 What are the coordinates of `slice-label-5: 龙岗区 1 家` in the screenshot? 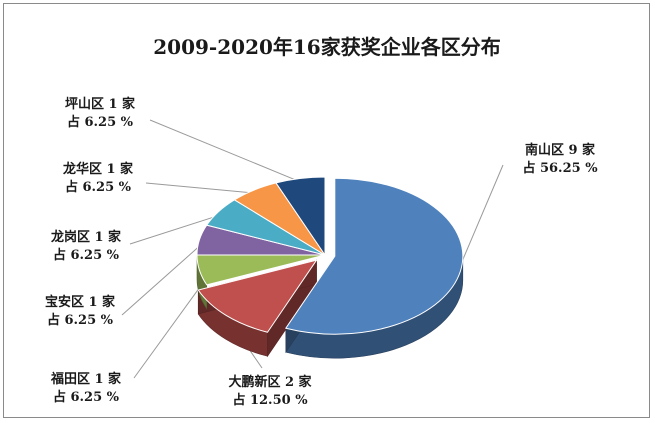 It's located at (86, 237).